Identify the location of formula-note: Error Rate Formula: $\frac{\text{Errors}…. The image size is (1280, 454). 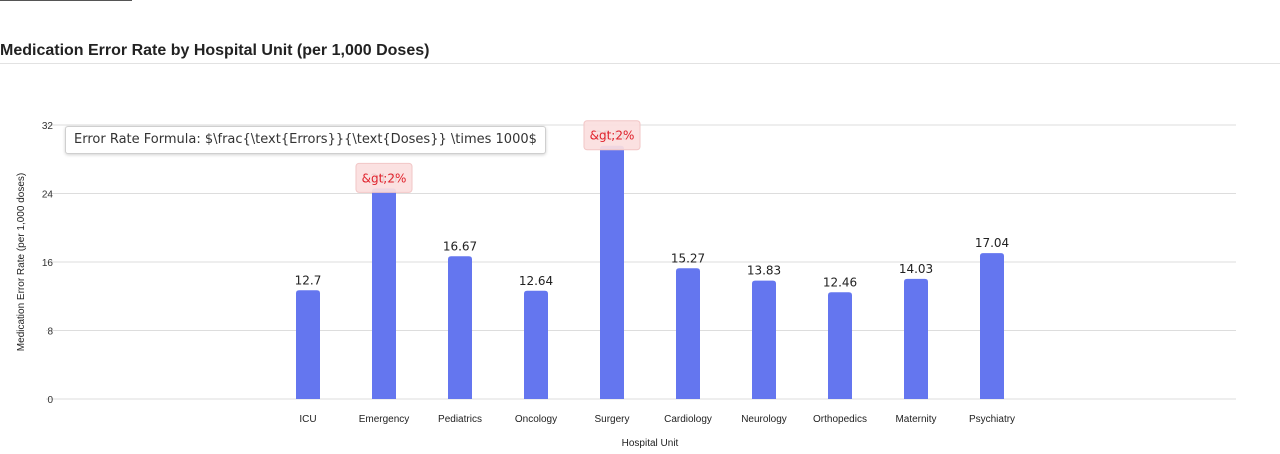
(305, 140).